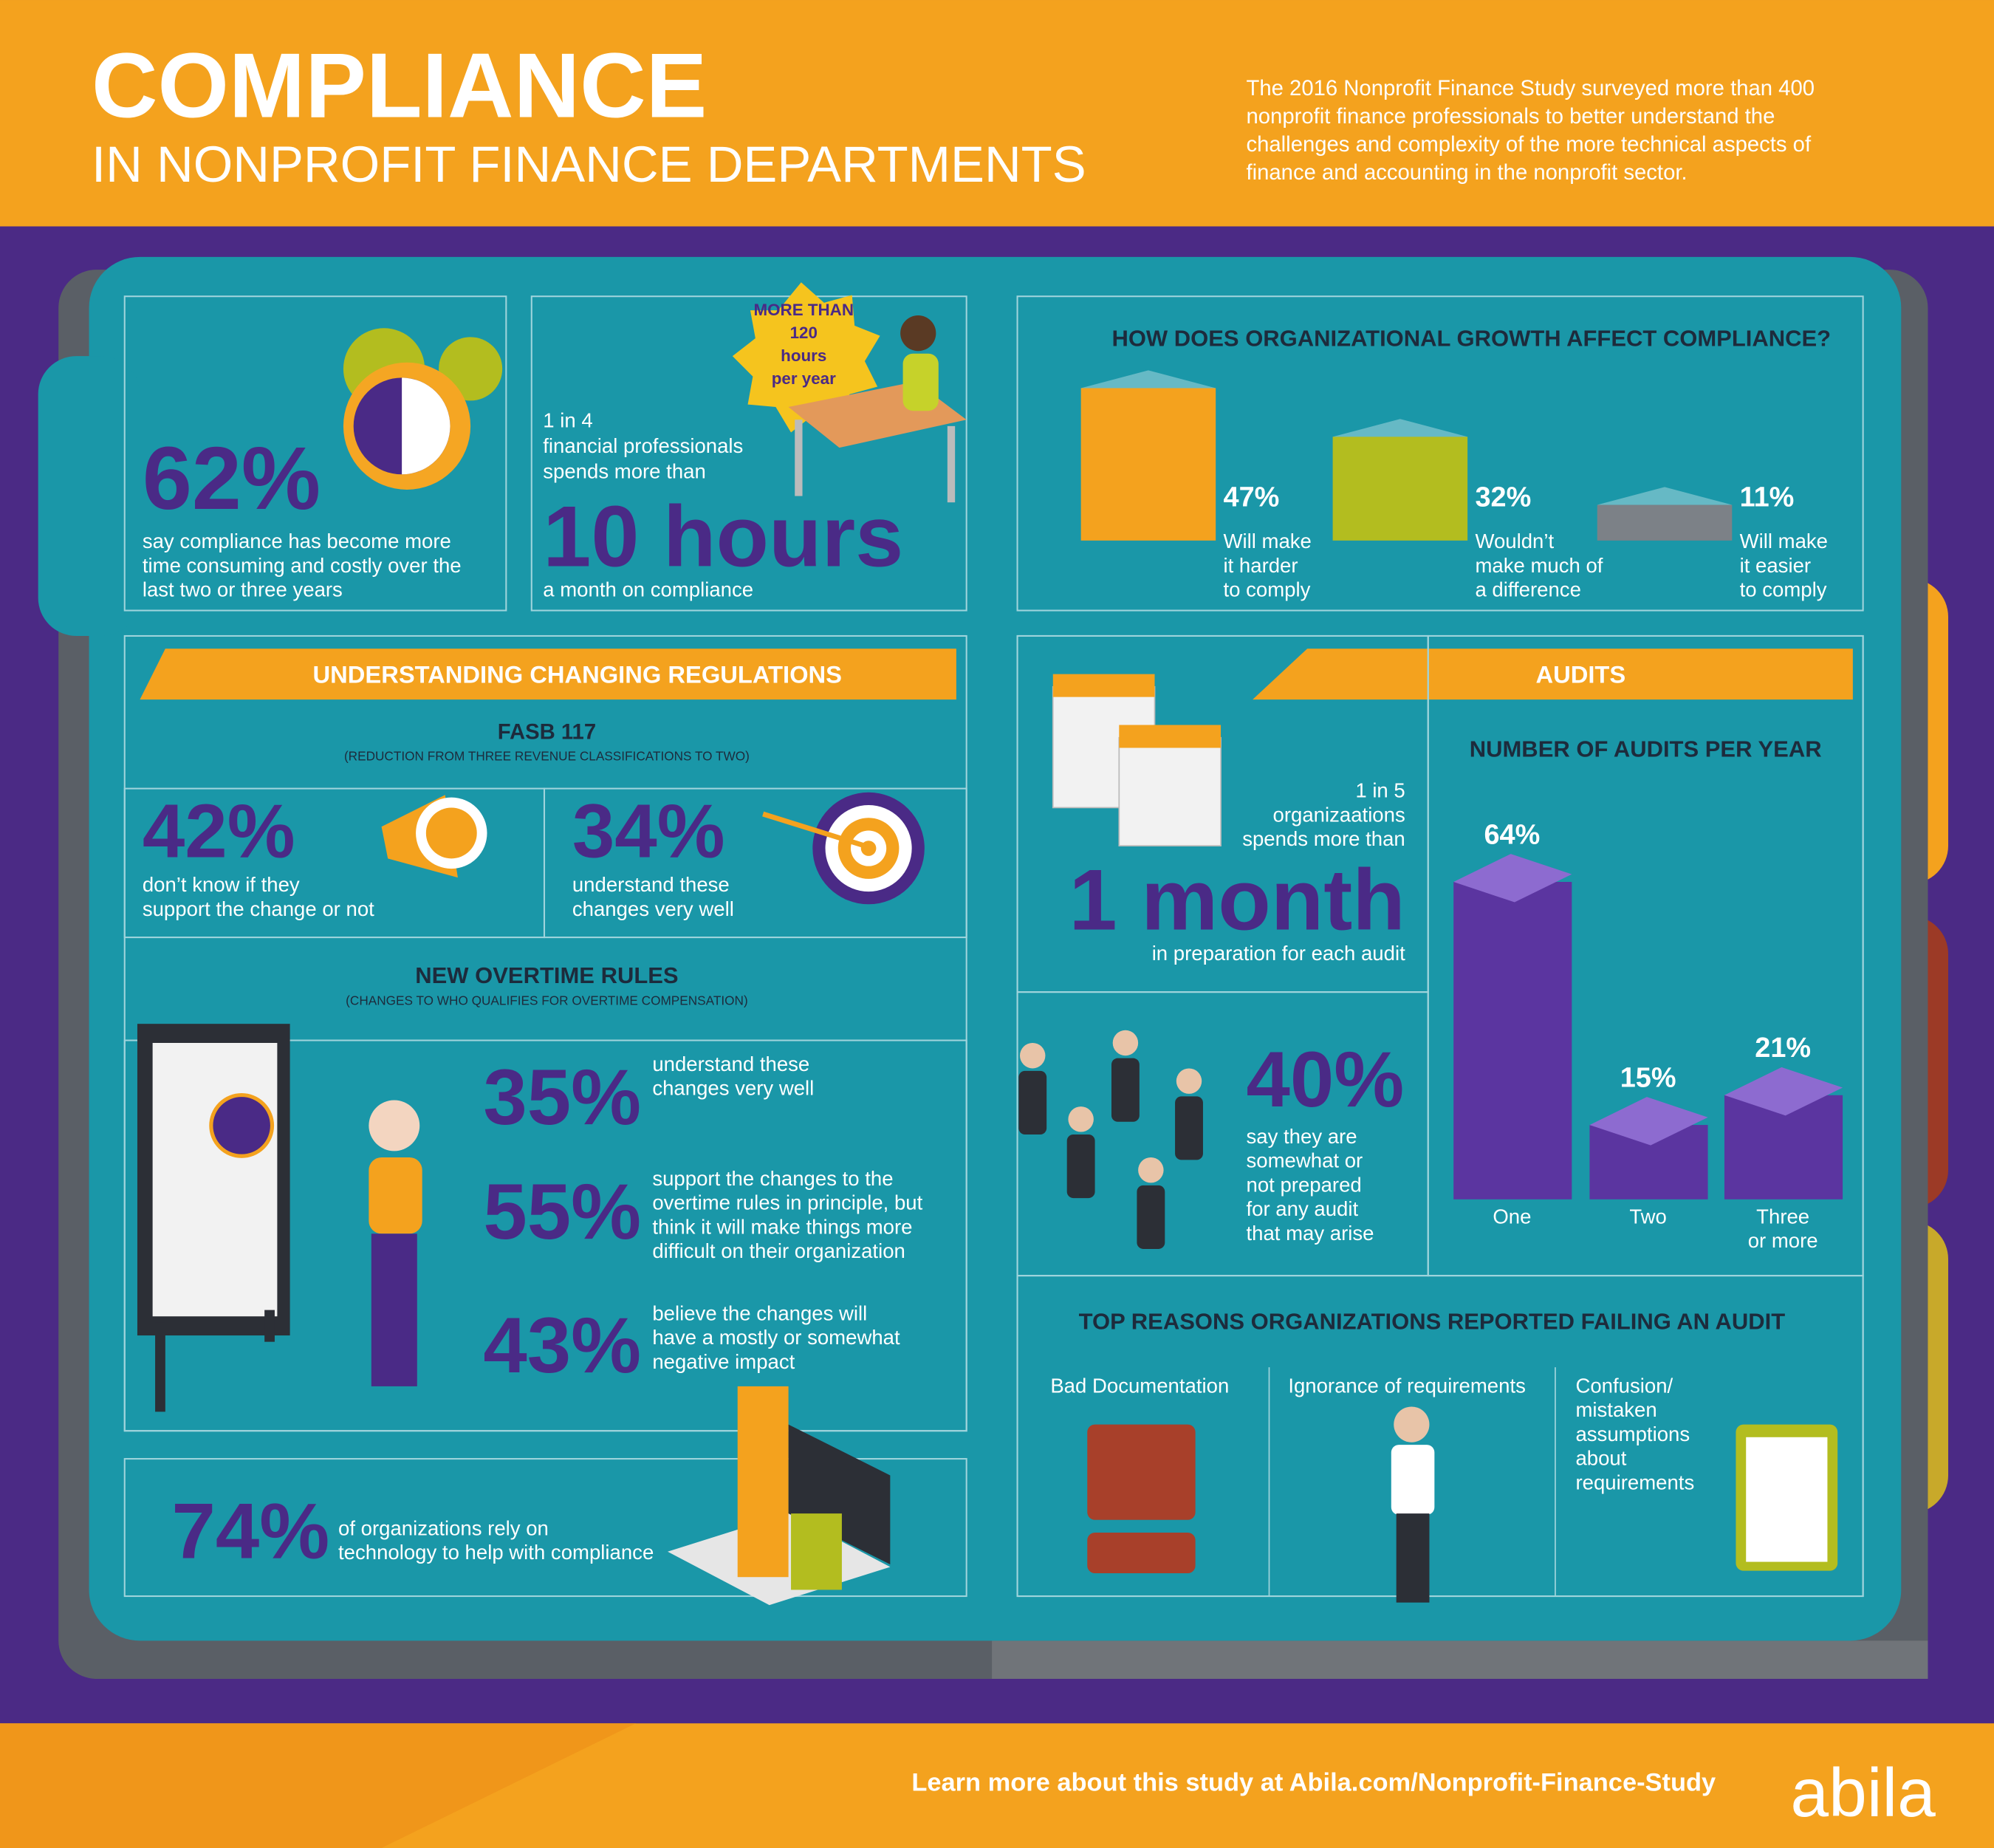 This screenshot has height=1848, width=1994. What do you see at coordinates (804, 378) in the screenshot?
I see `badge-text: per year` at bounding box center [804, 378].